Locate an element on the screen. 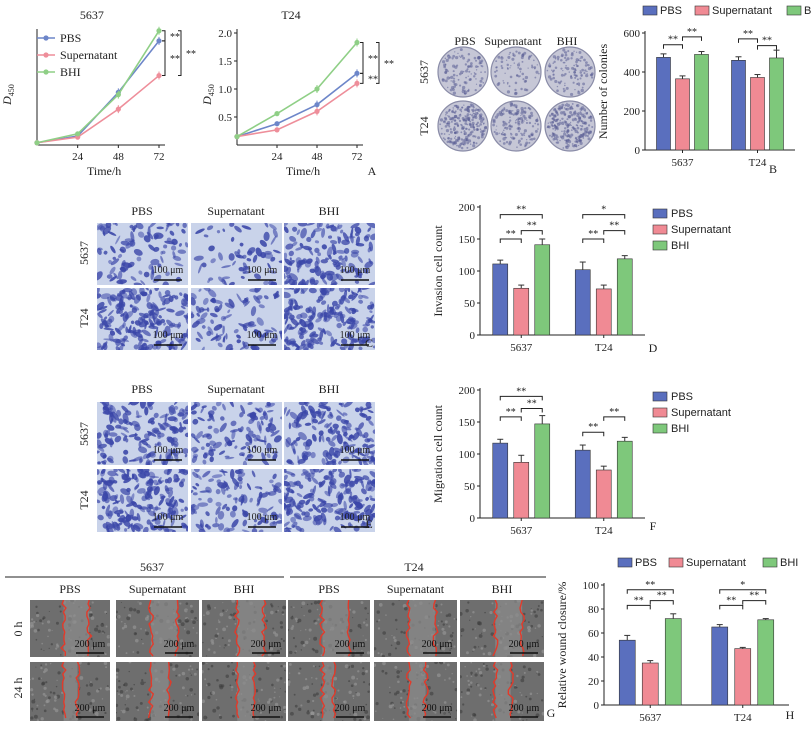 Image resolution: width=812 pixels, height=730 pixels. wound-image: 200 μm is located at coordinates (157, 628).